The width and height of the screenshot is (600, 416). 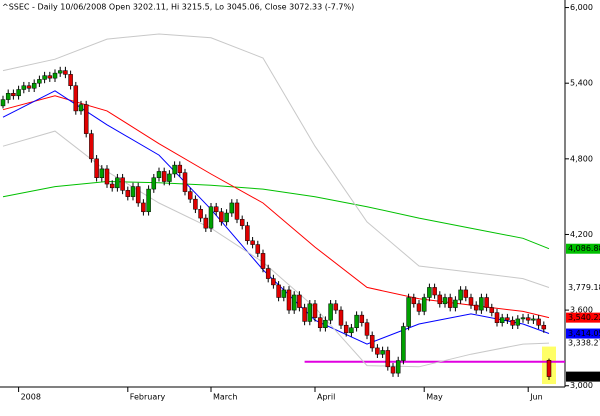 What do you see at coordinates (536, 397) in the screenshot?
I see `x-tick-label: Jun` at bounding box center [536, 397].